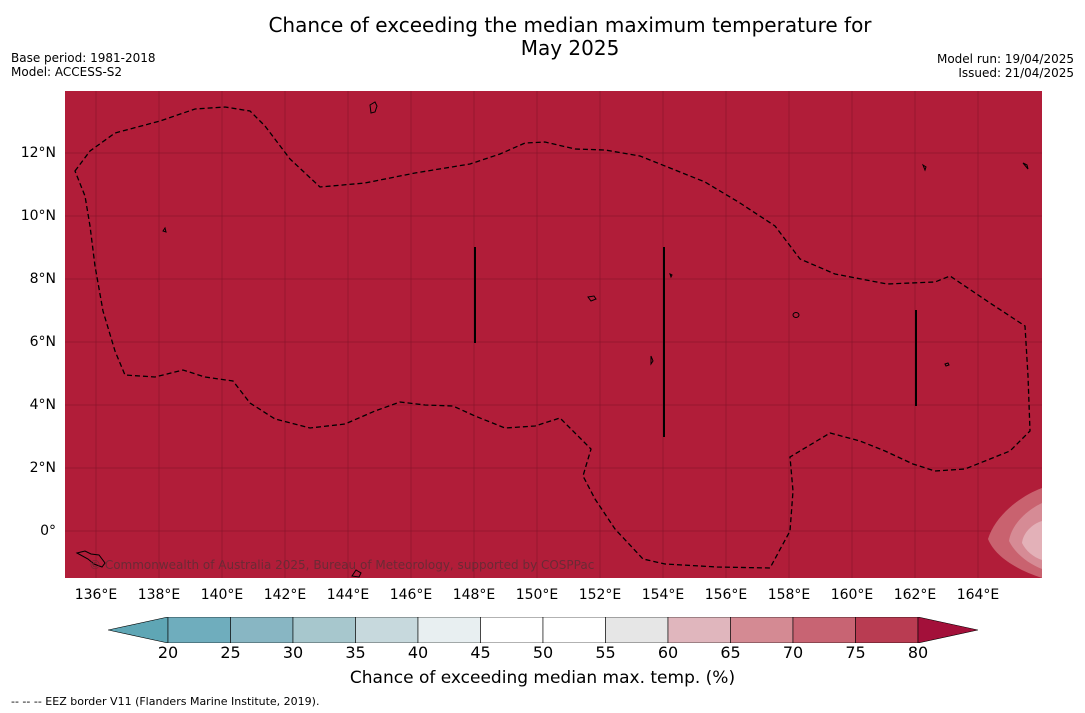  What do you see at coordinates (348, 595) in the screenshot?
I see `lon-label-144e: 144°E` at bounding box center [348, 595].